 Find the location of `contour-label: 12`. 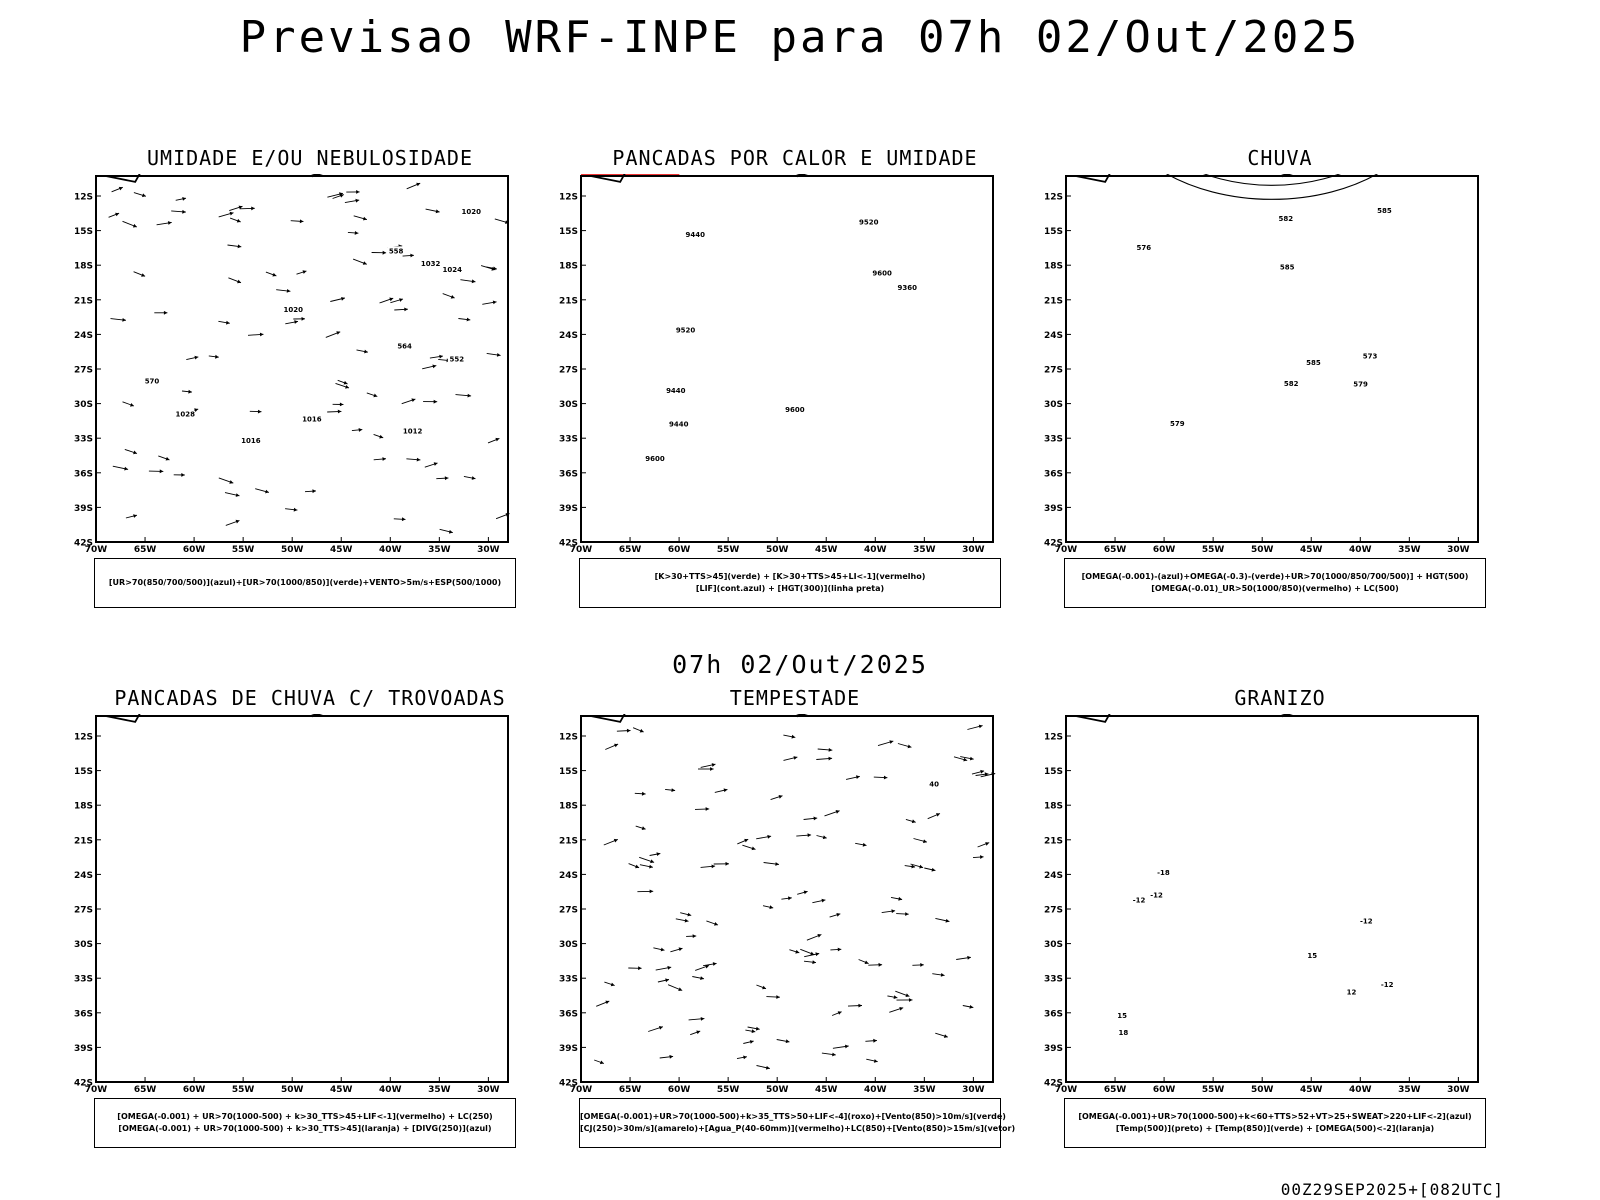

contour-label: 12 is located at coordinates (1352, 993).